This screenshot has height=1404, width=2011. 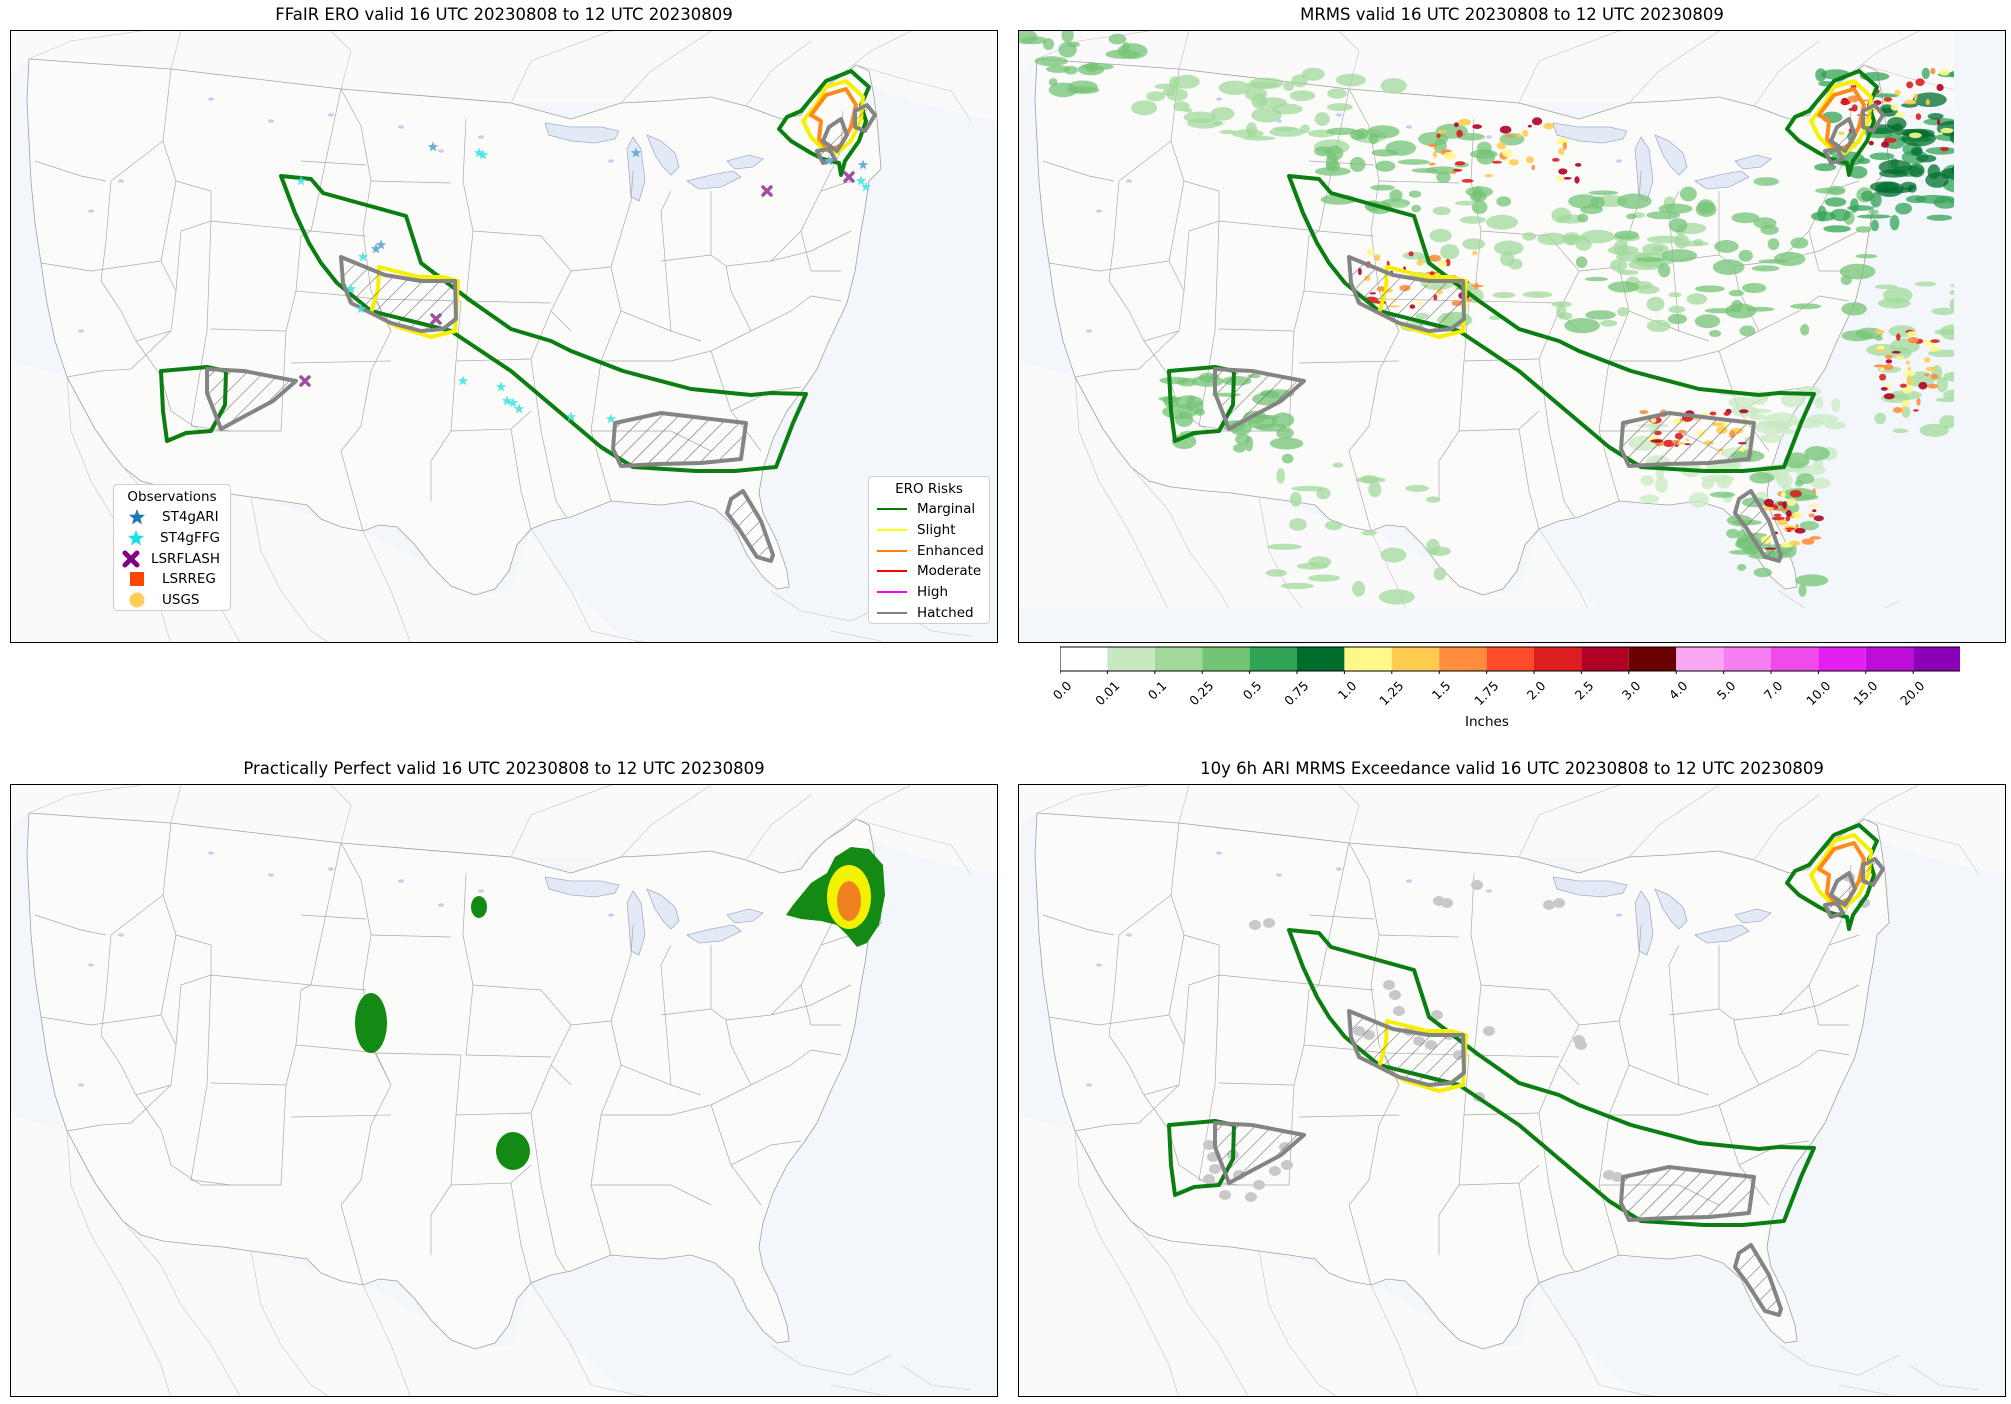 What do you see at coordinates (137, 579) in the screenshot?
I see `square-marker-icon` at bounding box center [137, 579].